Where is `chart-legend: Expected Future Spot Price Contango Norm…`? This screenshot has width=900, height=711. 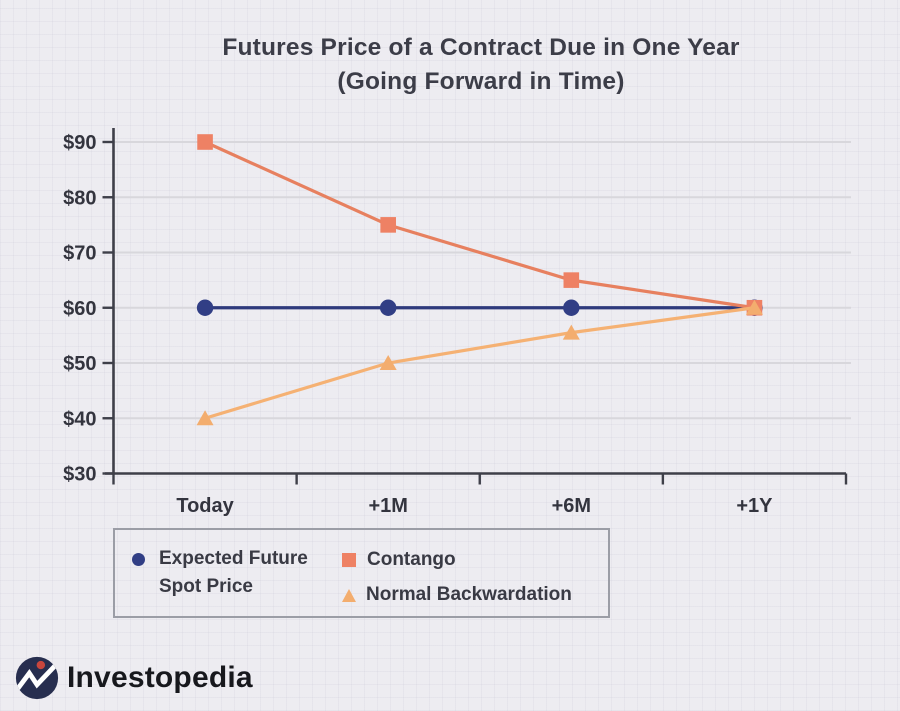 chart-legend: Expected Future Spot Price Contango Norm… is located at coordinates (361, 573).